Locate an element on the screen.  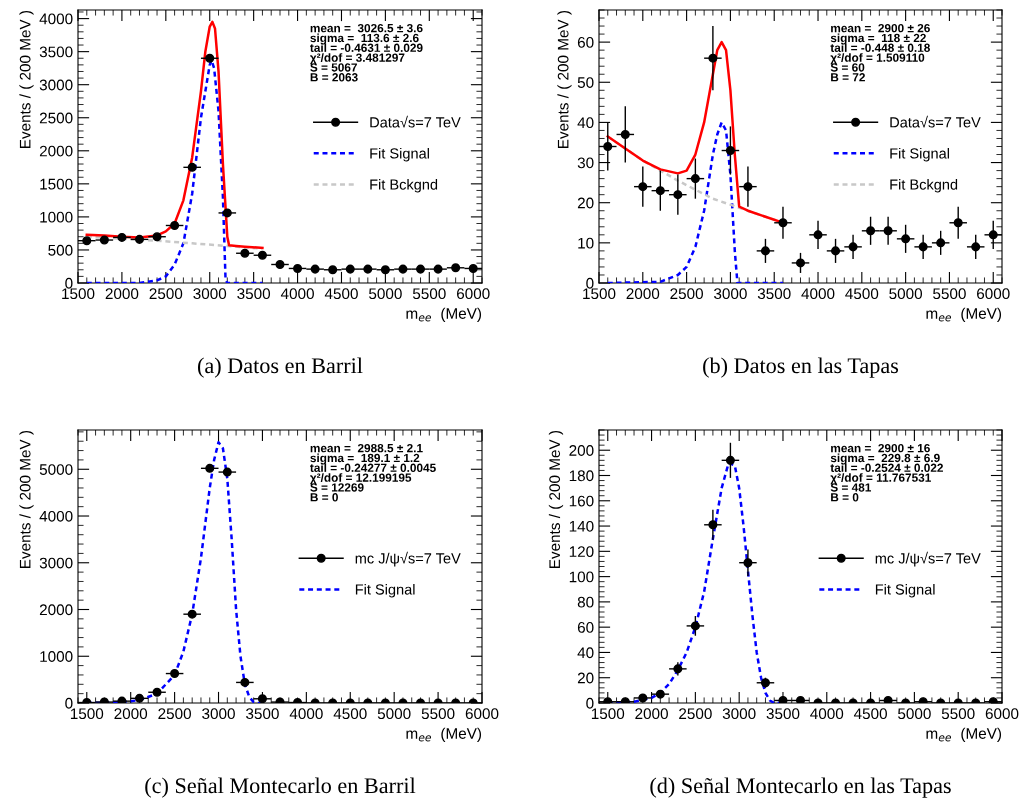
text: (b) Datos en las Tapas is located at coordinates (801, 367).